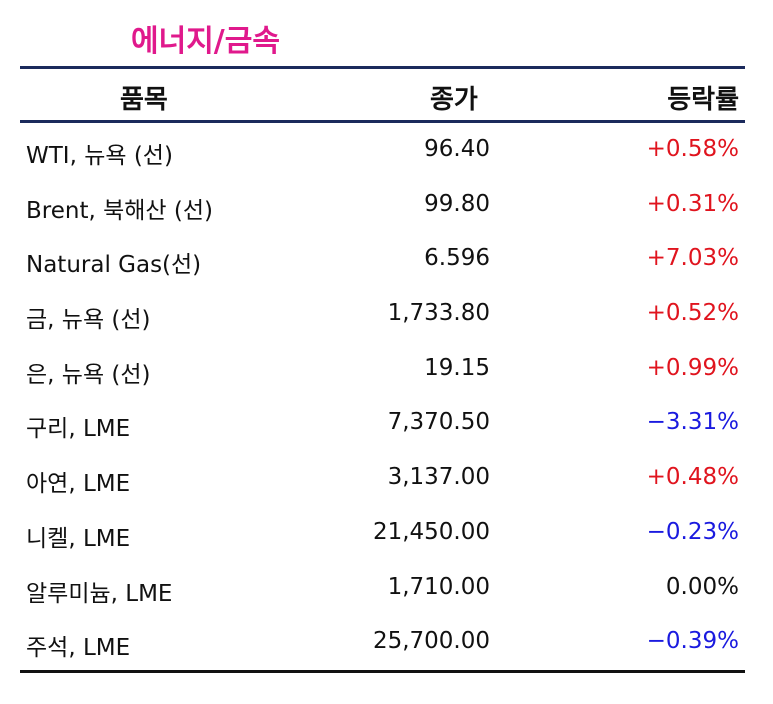 This screenshot has width=773, height=704. What do you see at coordinates (78, 429) in the screenshot?
I see `row-item: 구리, LME` at bounding box center [78, 429].